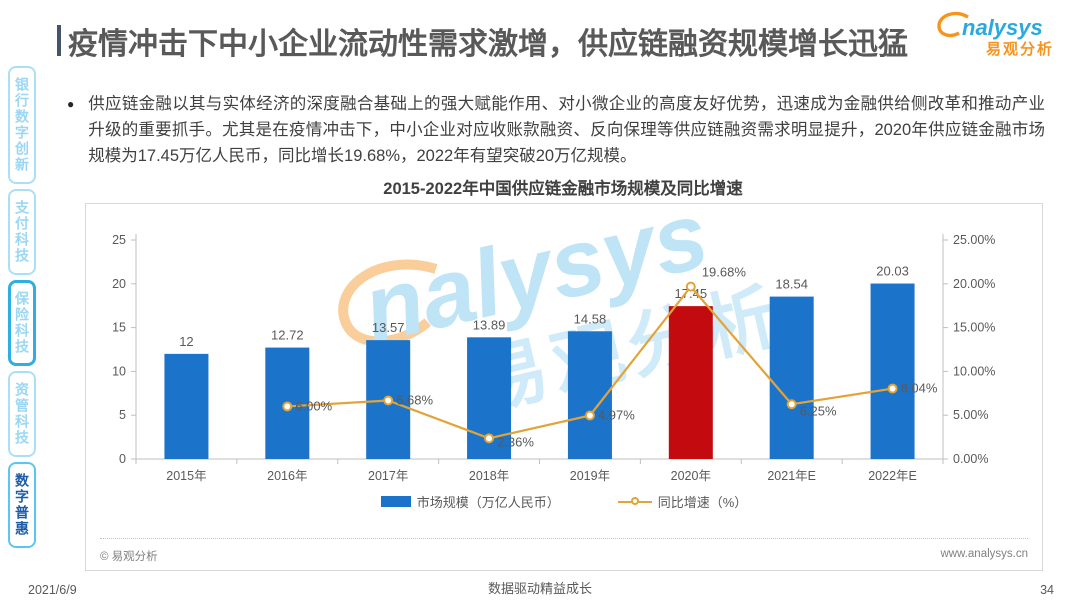 The image size is (1080, 608). I want to click on growth-value-label: 4.97%, so click(616, 414).